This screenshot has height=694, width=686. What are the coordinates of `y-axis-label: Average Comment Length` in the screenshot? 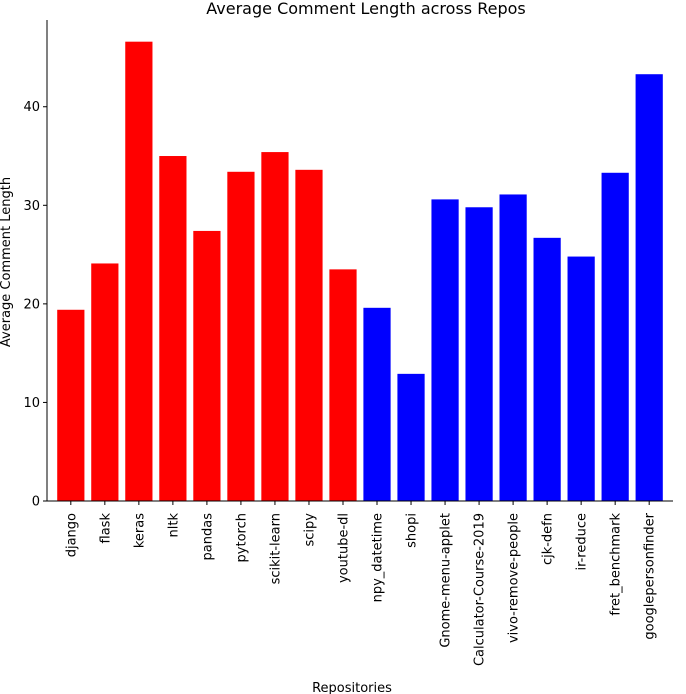 It's located at (7, 262).